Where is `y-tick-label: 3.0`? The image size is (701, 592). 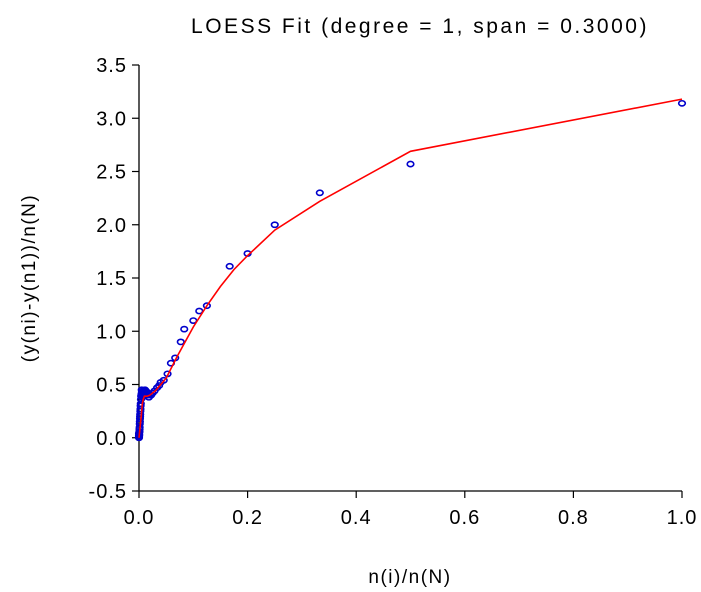 y-tick-label: 3.0 is located at coordinates (111, 119).